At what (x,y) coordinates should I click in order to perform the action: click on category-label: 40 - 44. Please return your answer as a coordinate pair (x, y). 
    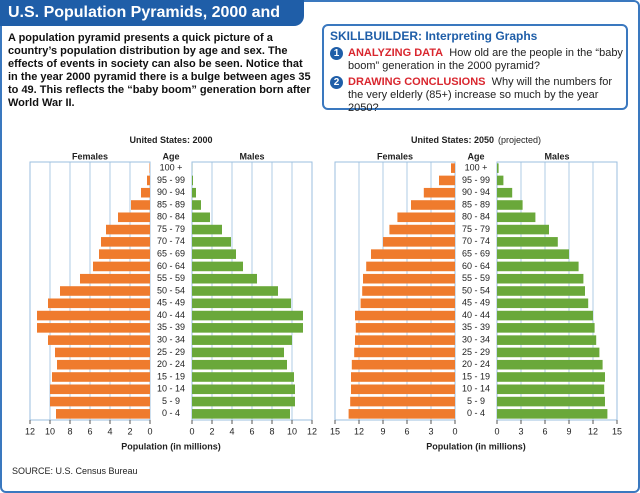
    Looking at the image, I should click on (171, 315).